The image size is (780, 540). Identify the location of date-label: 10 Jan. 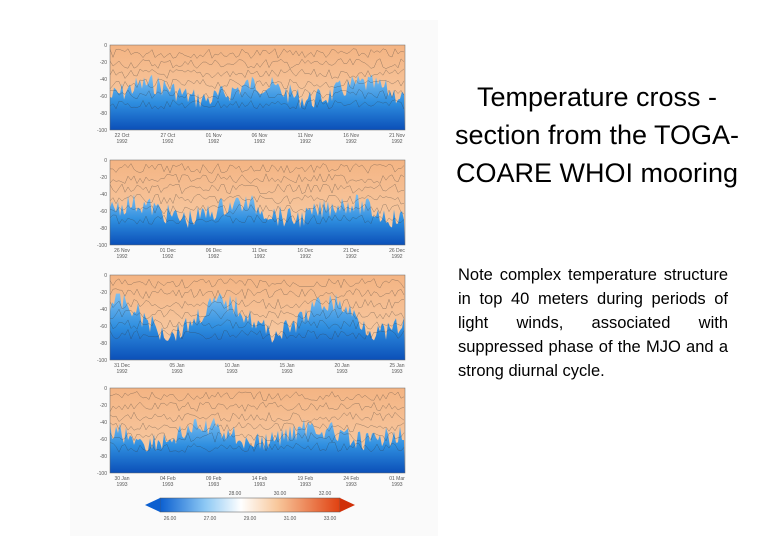
(231, 366).